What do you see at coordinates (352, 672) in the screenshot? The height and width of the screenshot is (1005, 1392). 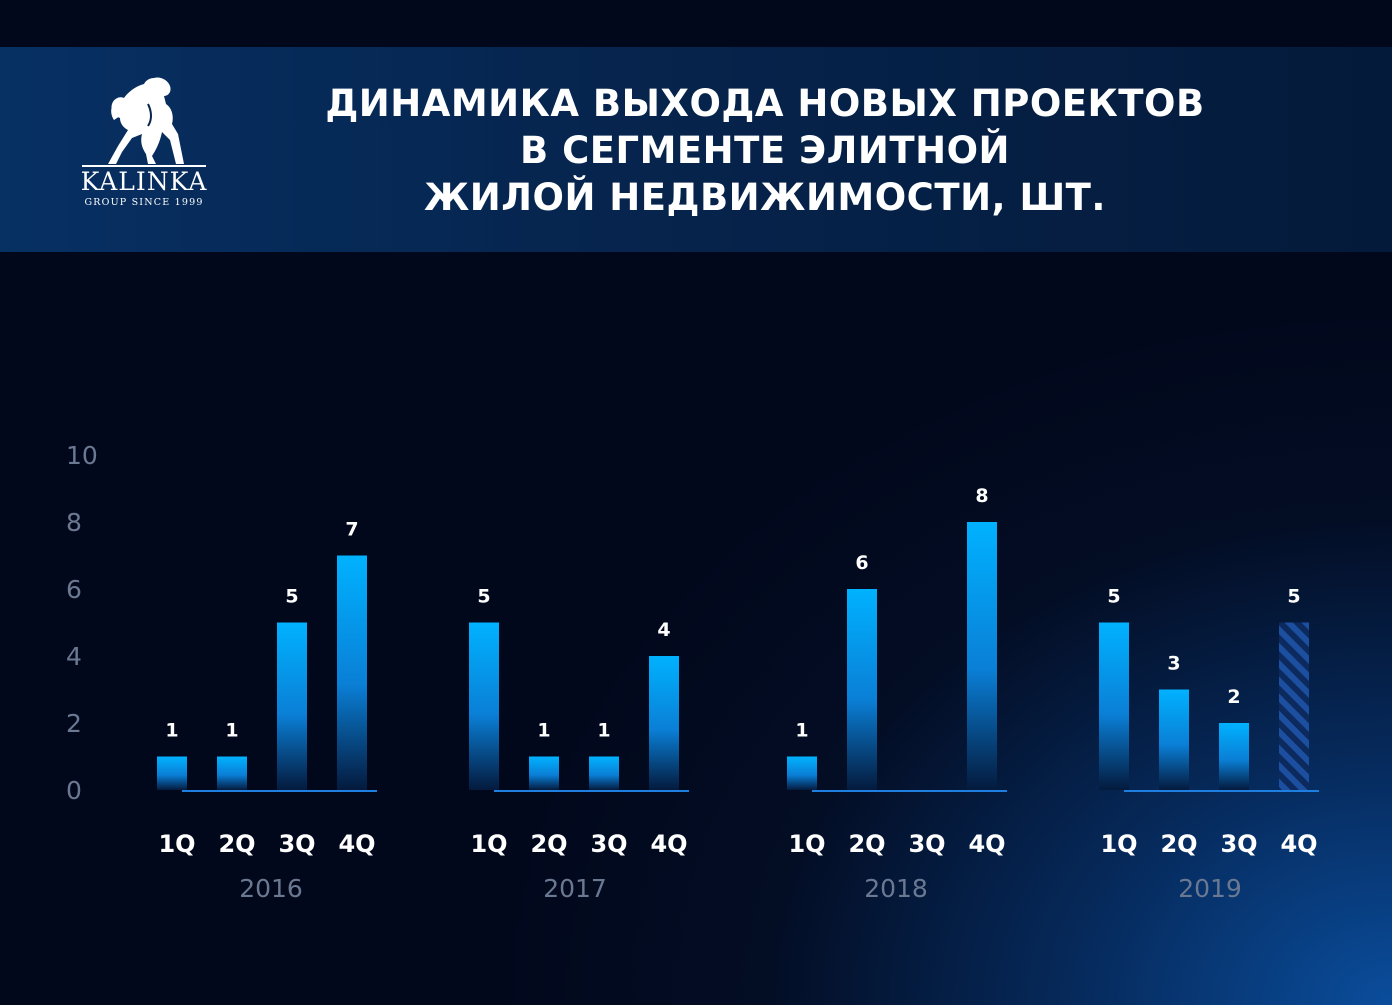 I see `bar-2016-4Q` at bounding box center [352, 672].